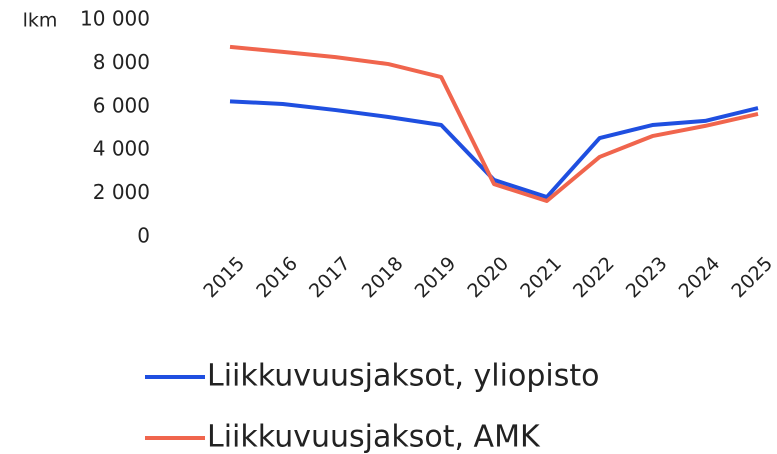  I want to click on y-tick-label: 6 000, so click(121, 105).